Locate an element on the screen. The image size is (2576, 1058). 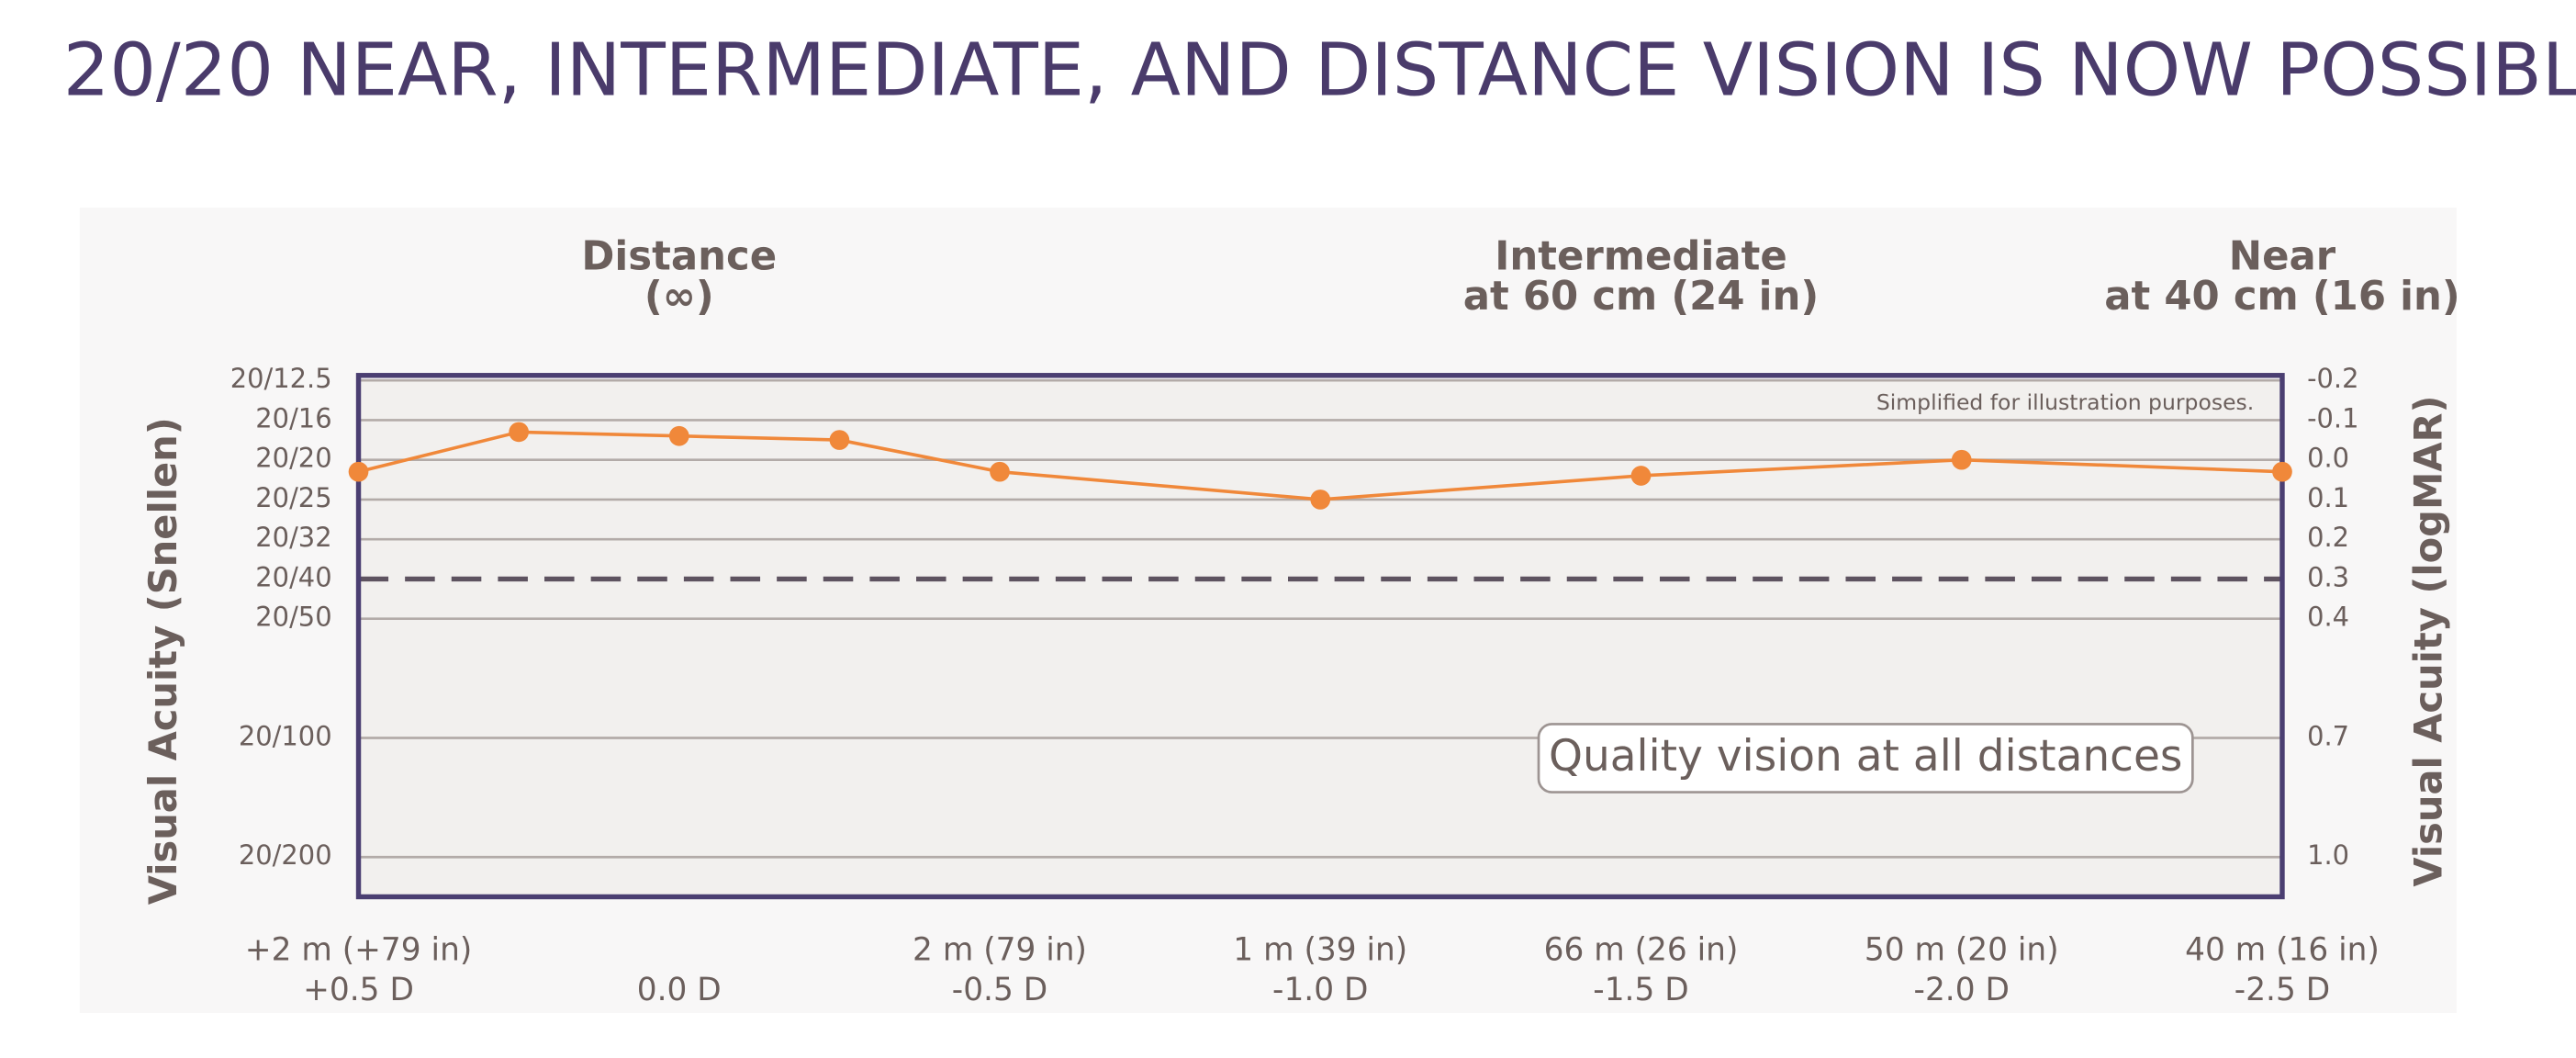
y2-tick-label: 0.1 is located at coordinates (2328, 497).